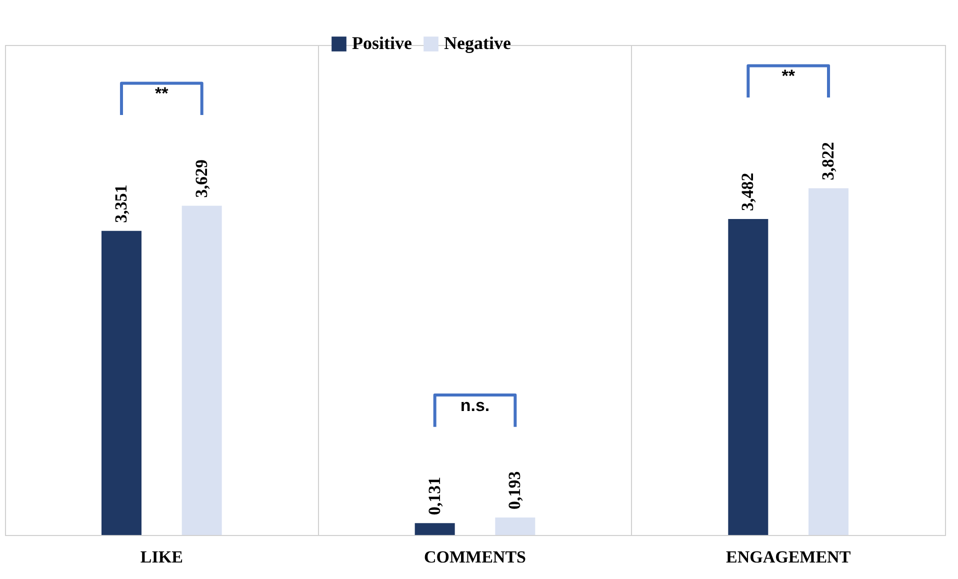 This screenshot has height=579, width=958. I want to click on legend-label: Negative, so click(477, 43).